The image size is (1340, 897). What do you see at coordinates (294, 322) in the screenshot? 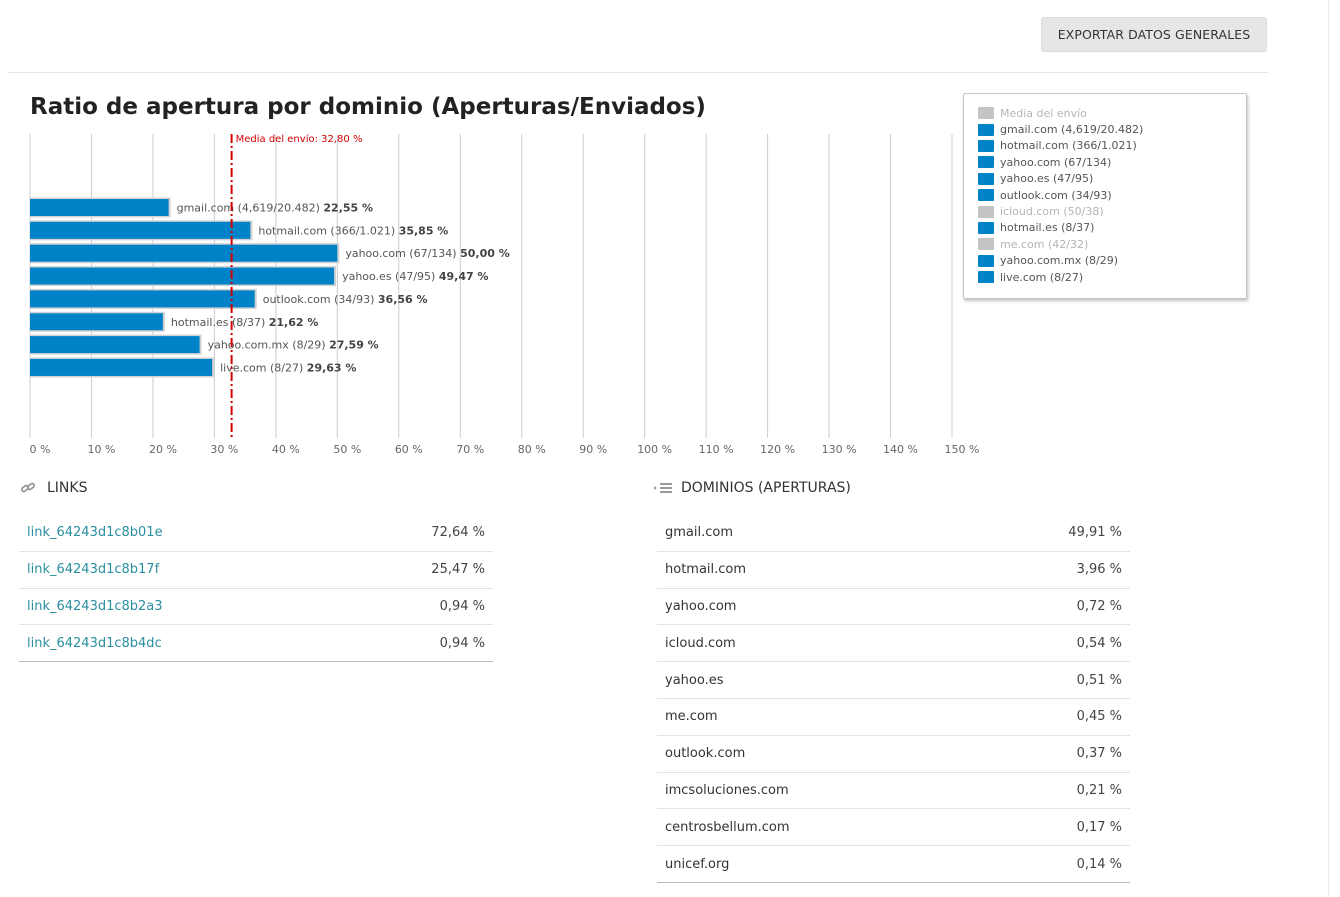
I see `bar-value-label: 21,62 %` at bounding box center [294, 322].